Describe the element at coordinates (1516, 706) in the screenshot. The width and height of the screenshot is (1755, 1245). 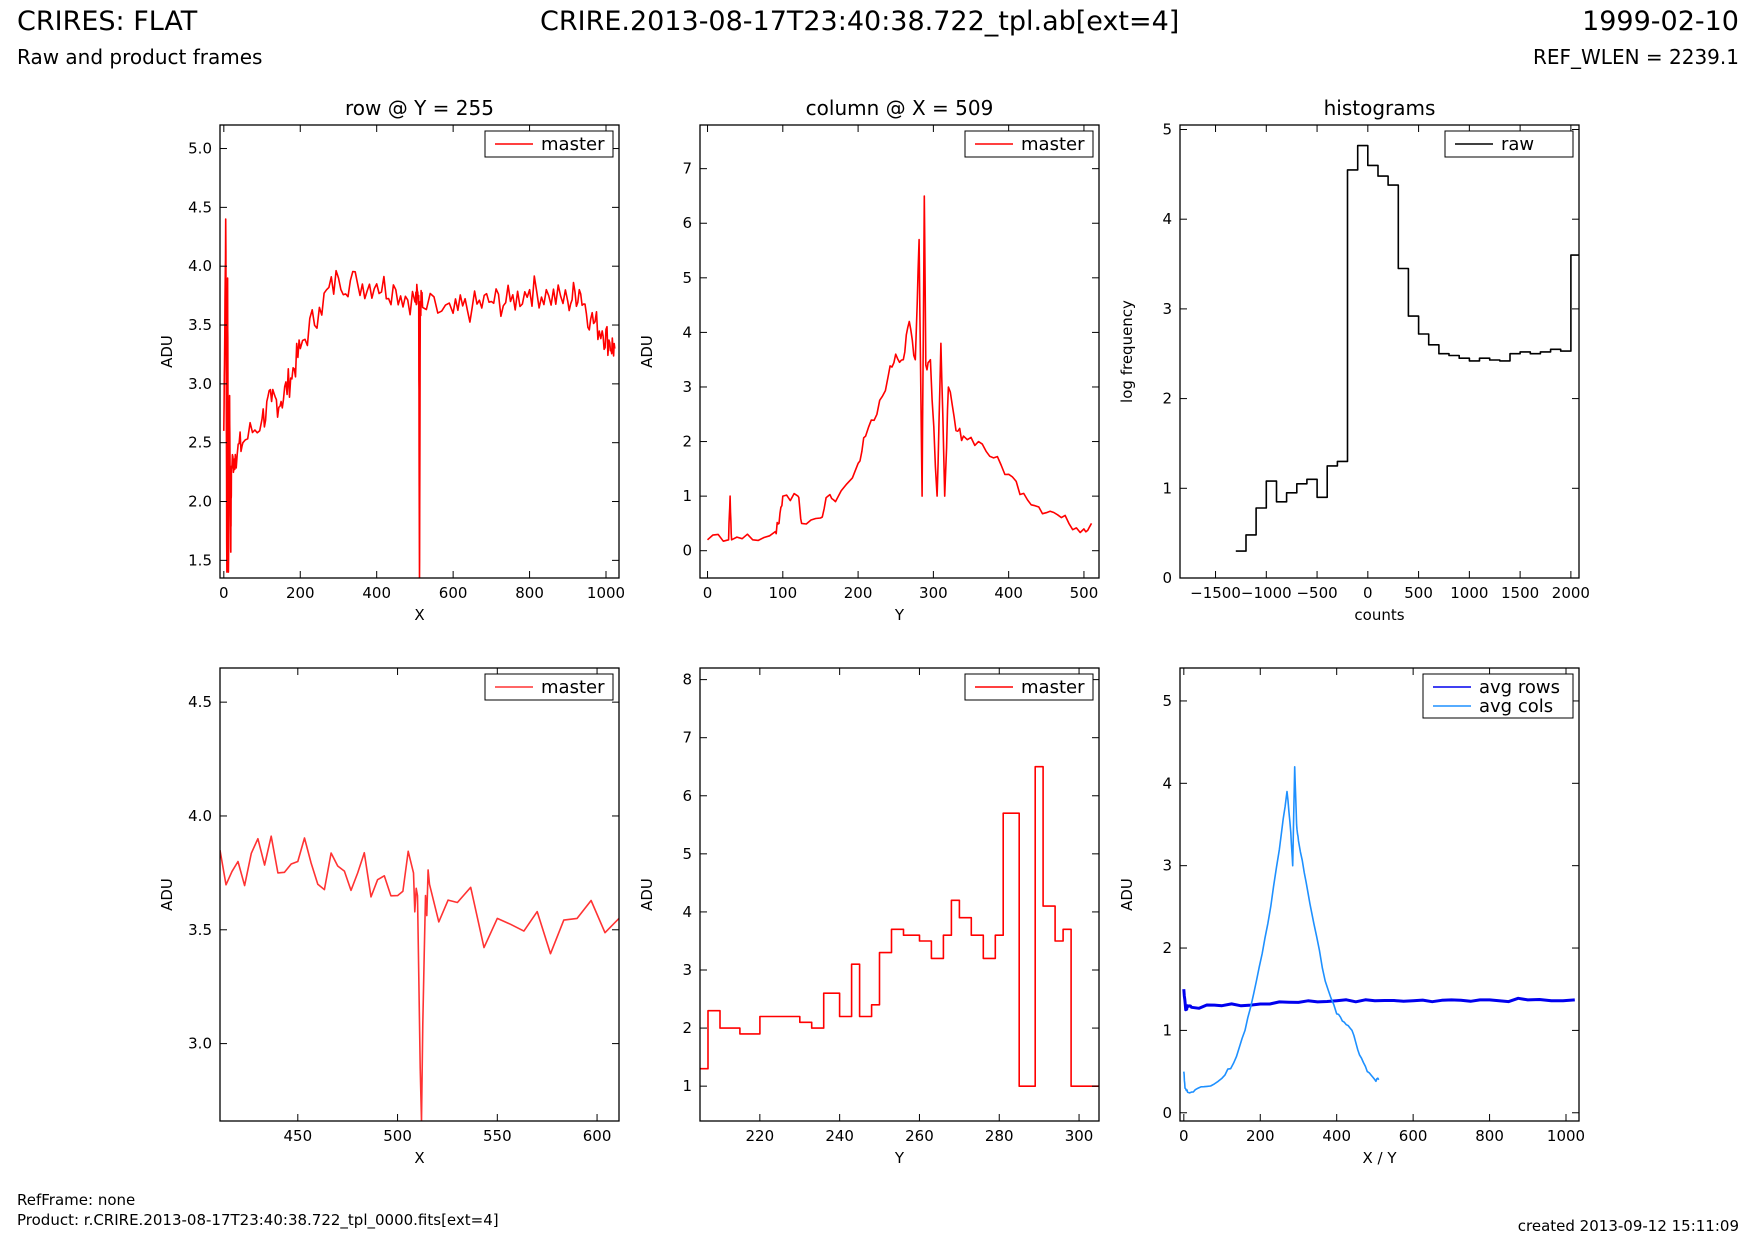
I see `legend-label: avg cols` at that location.